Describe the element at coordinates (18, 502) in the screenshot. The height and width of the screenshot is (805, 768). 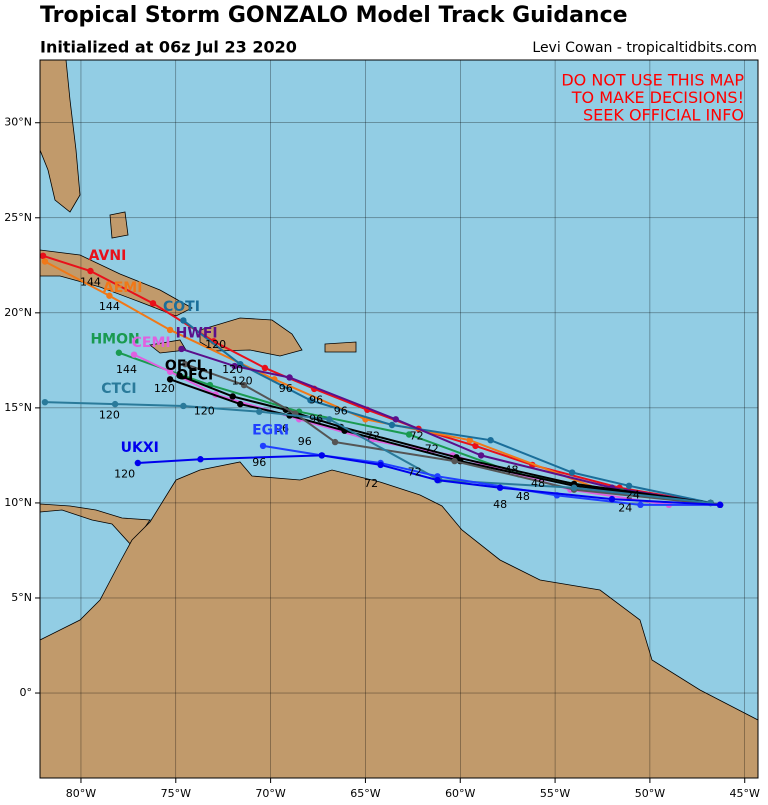
I see `y-tick-label: 10°N` at that location.